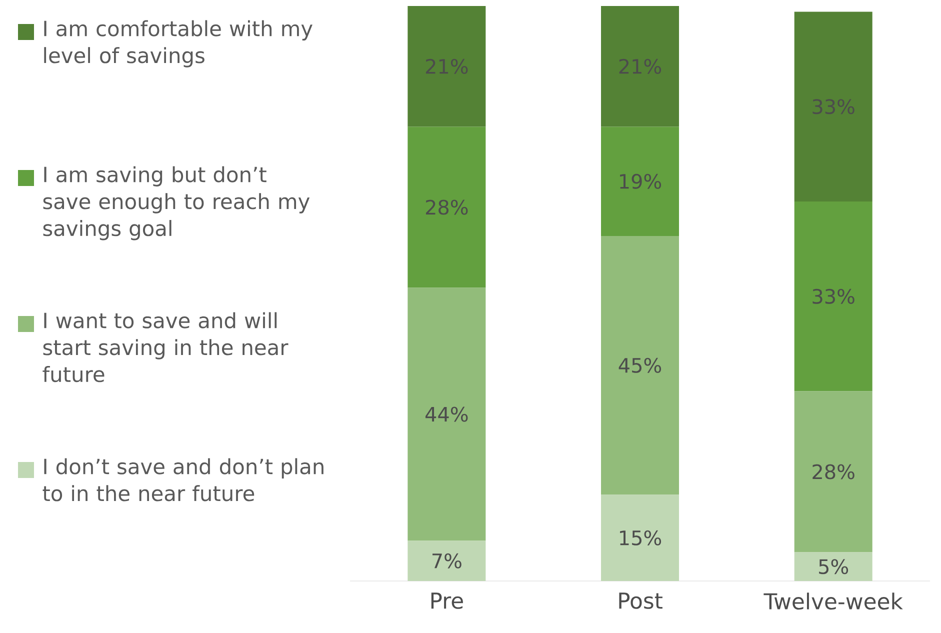  I want to click on data-label: 44%, so click(447, 414).